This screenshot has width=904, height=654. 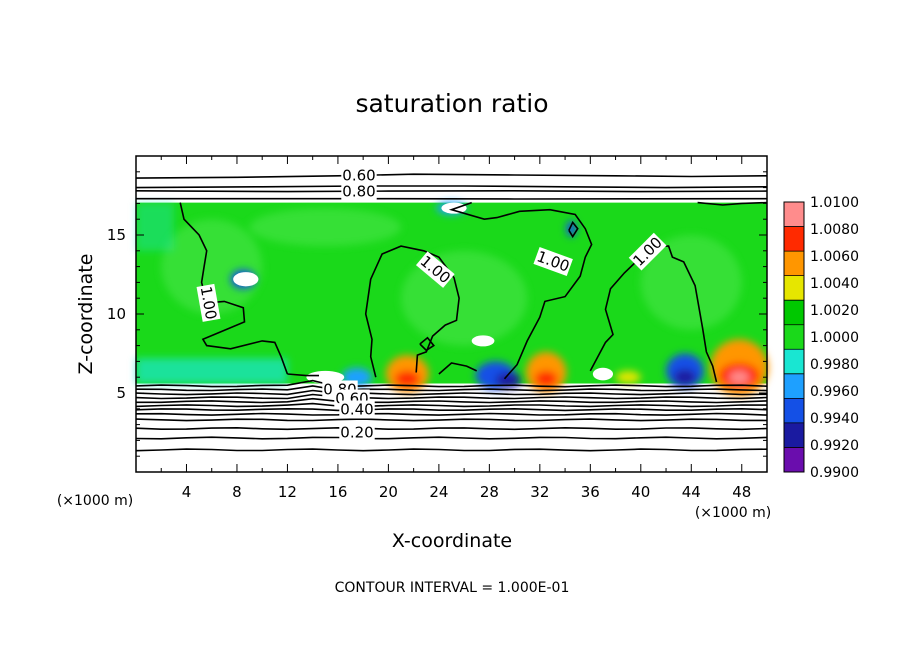 I want to click on colorbar-label: 1.0080, so click(x=834, y=230).